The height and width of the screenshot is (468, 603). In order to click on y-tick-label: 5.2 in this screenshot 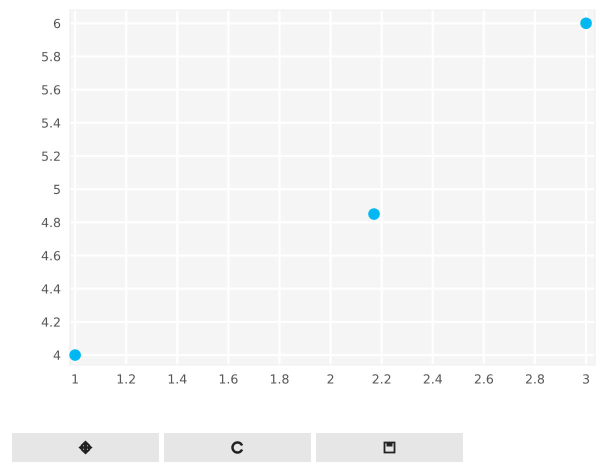, I will do `click(51, 156)`.